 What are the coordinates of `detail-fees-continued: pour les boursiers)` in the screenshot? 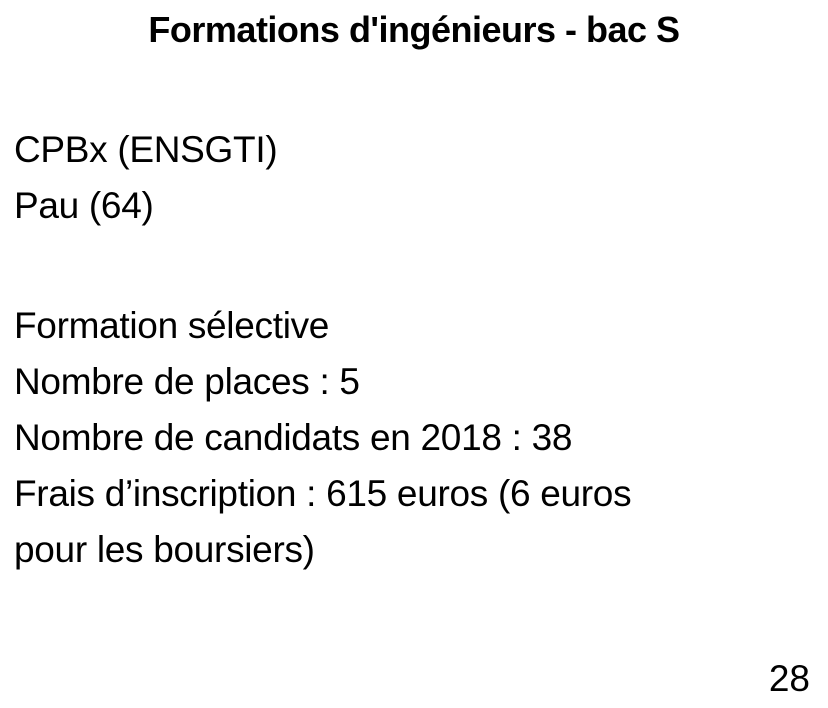 It's located at (164, 549).